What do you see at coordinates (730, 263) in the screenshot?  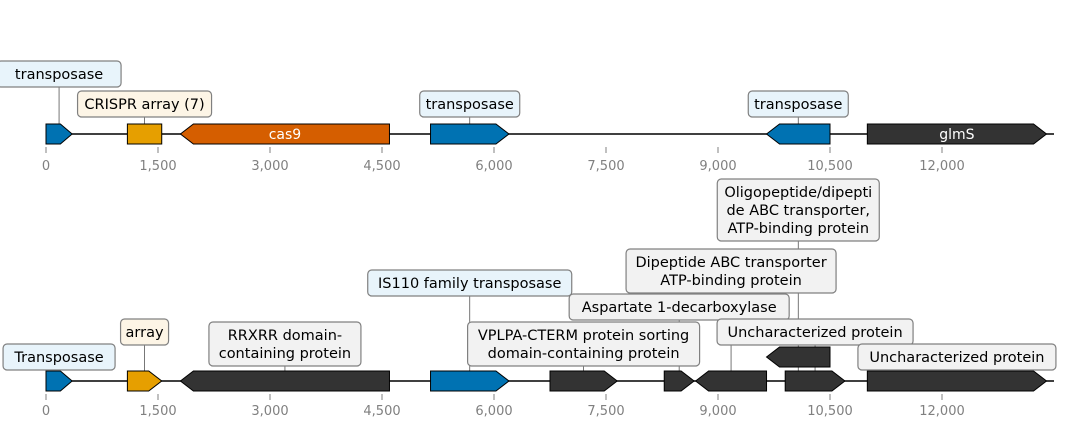 I see `annotation-text: Dipeptide ABC transporter` at bounding box center [730, 263].